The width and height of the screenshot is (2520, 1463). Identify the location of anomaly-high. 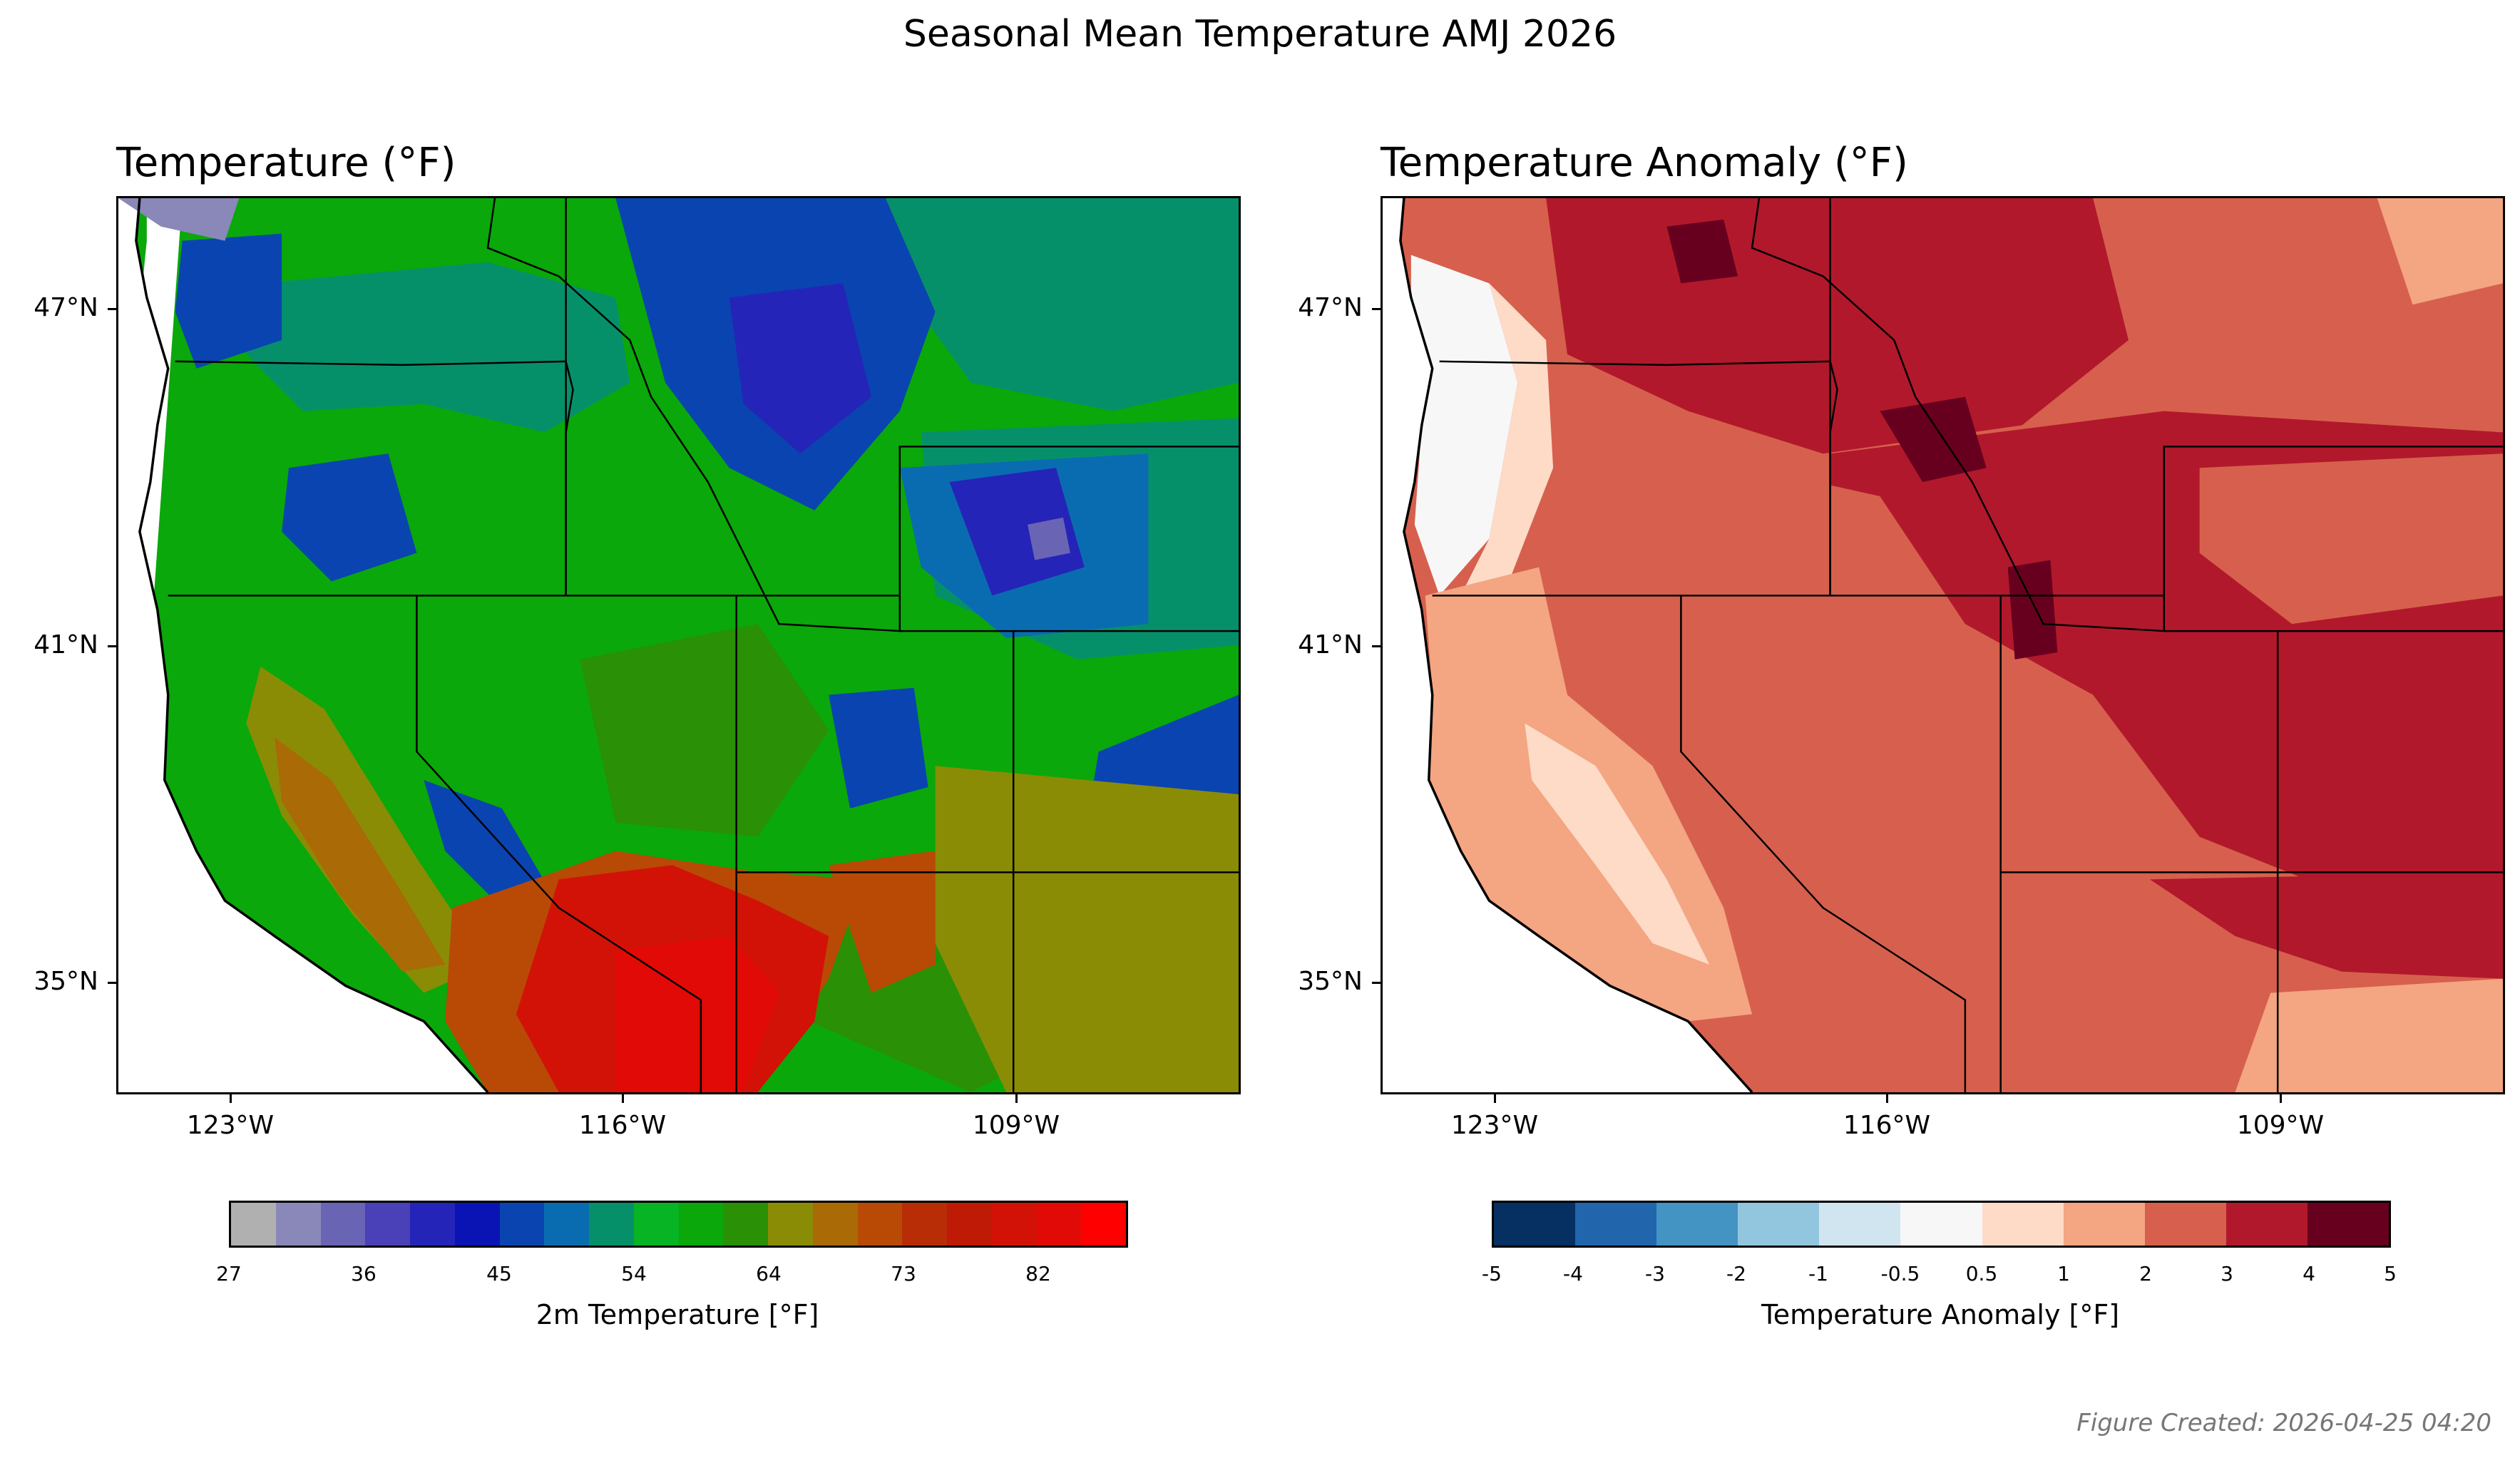
(2326, 925).